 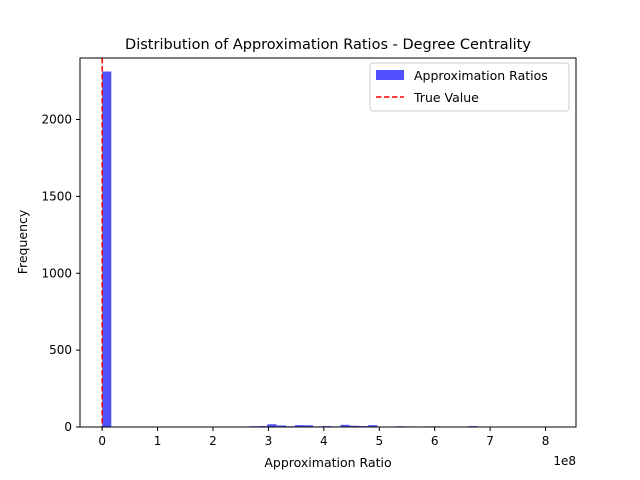 What do you see at coordinates (546, 441) in the screenshot?
I see `x-tick-label-8: 8` at bounding box center [546, 441].